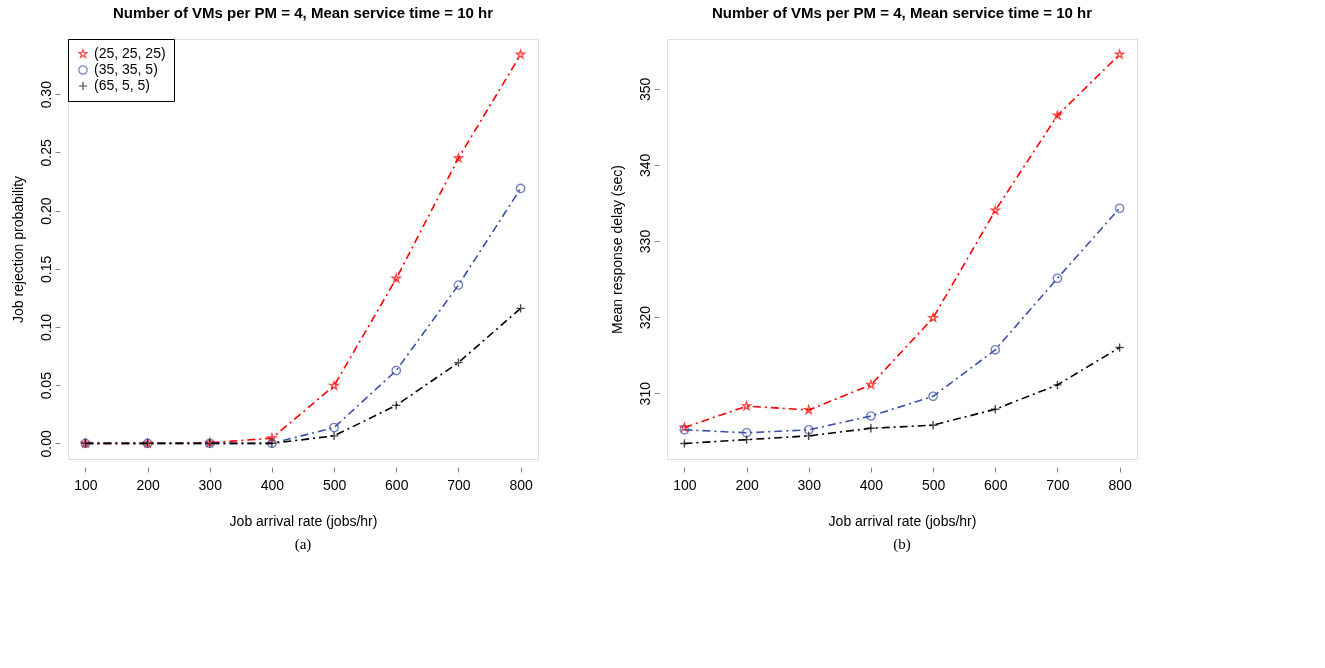 This screenshot has height=668, width=1325. I want to click on y-tick-label: 340, so click(644, 165).